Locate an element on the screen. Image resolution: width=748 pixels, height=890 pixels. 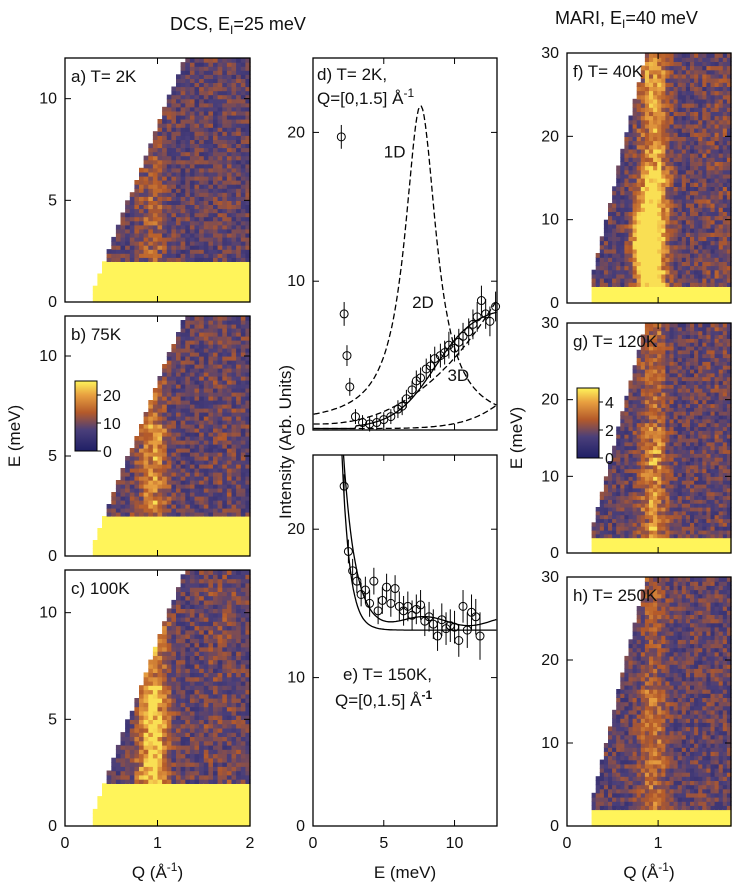
curve-annotation: 1D is located at coordinates (395, 152).